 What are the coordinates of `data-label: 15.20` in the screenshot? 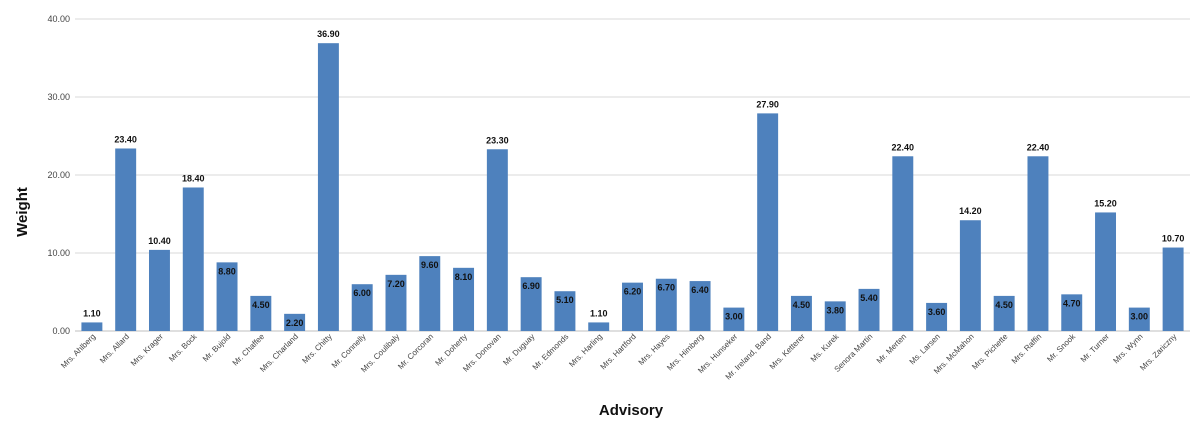 It's located at (1105, 203).